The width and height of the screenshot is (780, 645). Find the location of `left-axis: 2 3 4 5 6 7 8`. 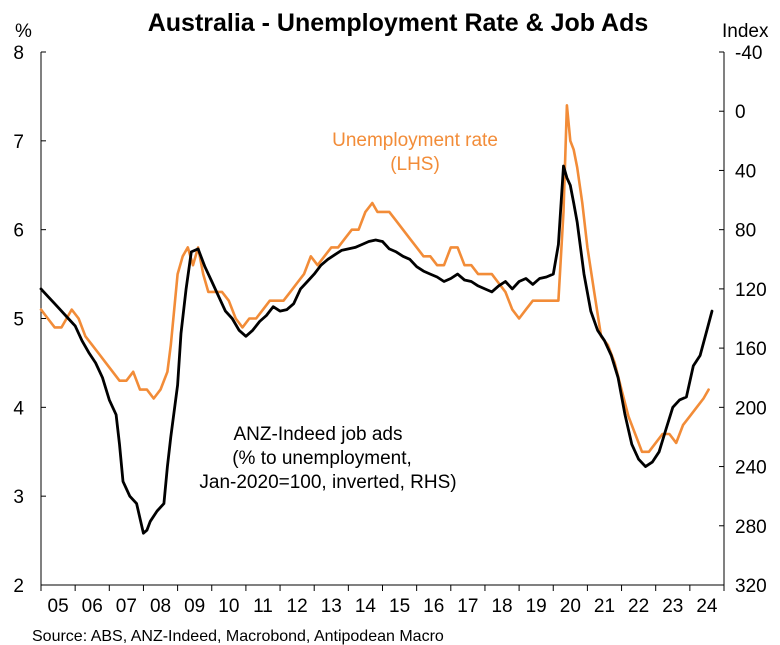

left-axis: 2 3 4 5 6 7 8 is located at coordinates (29, 320).